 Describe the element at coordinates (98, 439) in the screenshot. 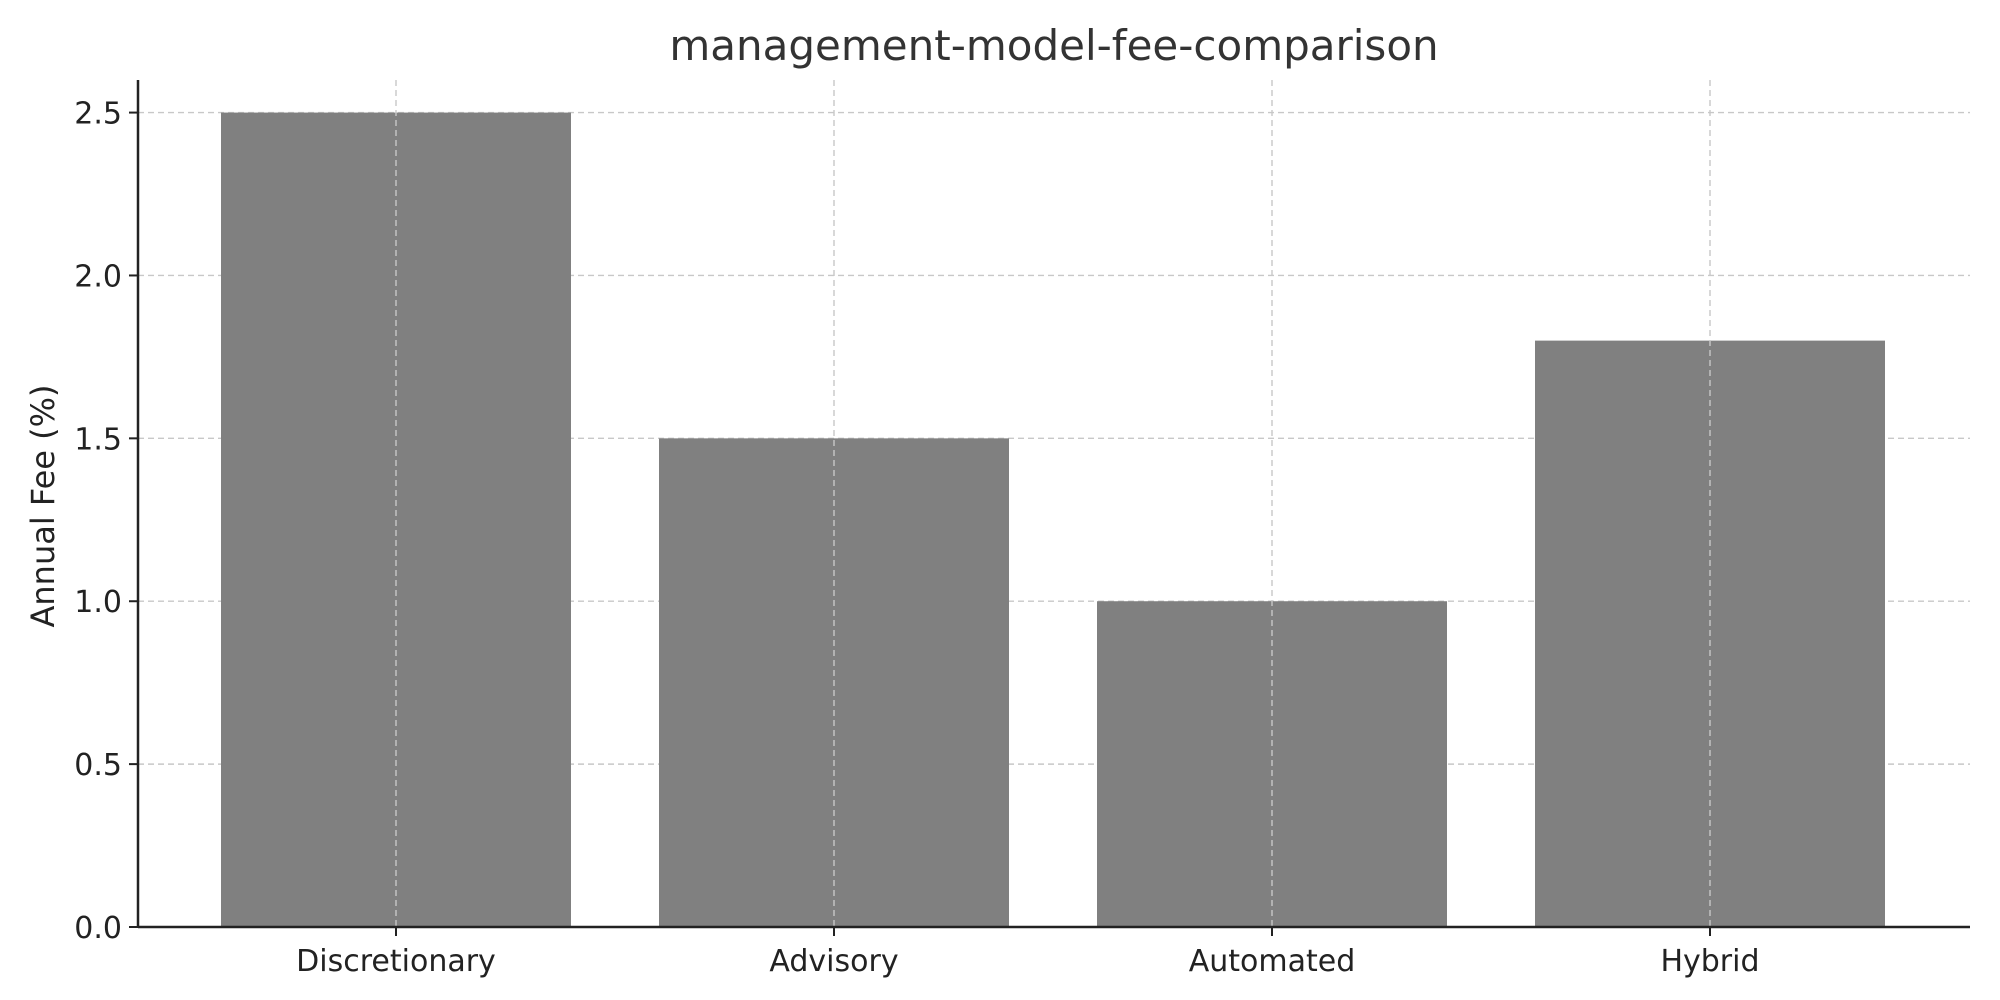

I see `y-tick-label: 1.5` at that location.